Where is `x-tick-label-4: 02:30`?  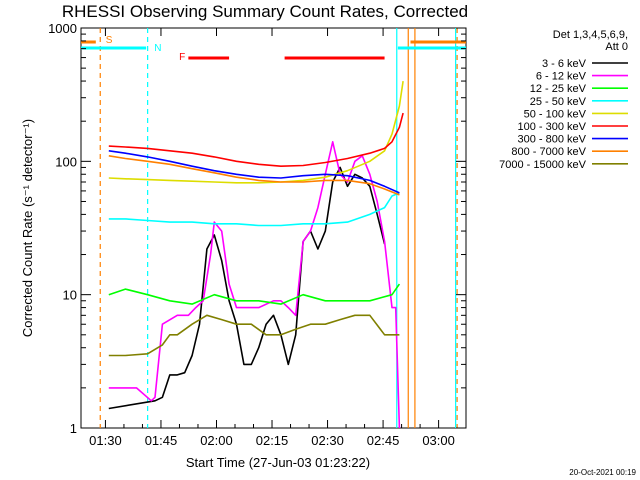 x-tick-label-4: 02:30 is located at coordinates (327, 440).